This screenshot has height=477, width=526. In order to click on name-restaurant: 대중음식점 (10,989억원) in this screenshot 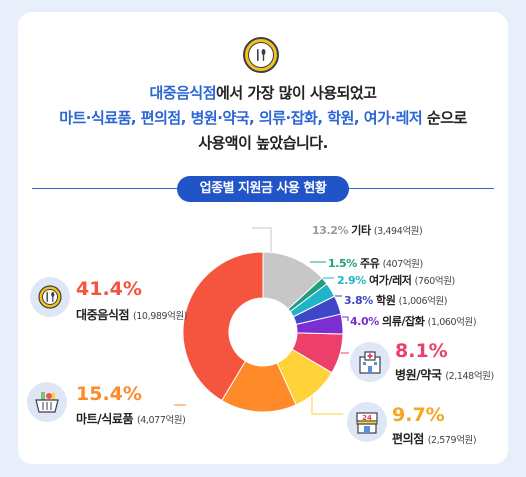, I will do `click(132, 315)`.